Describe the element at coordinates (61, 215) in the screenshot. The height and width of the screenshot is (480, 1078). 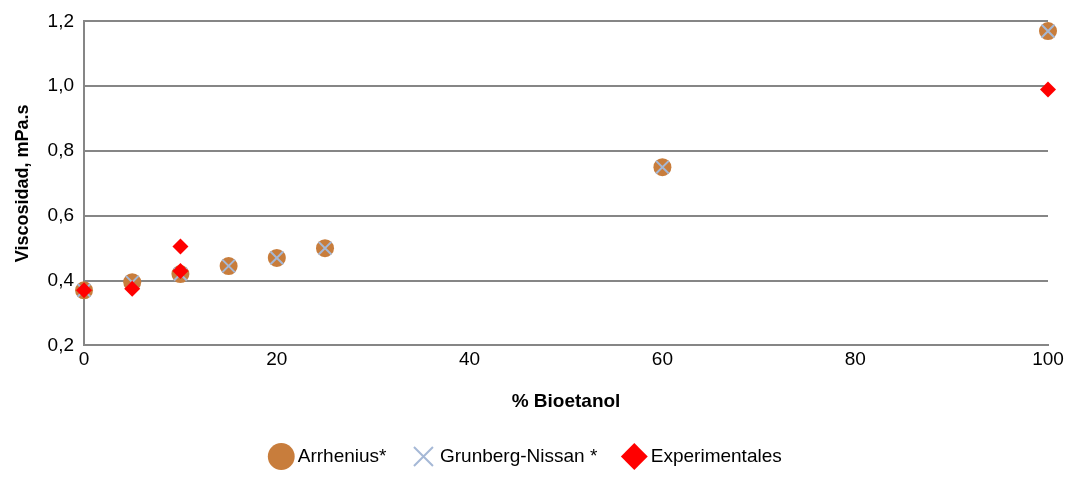
I see `y-tick-label: 0,6` at that location.